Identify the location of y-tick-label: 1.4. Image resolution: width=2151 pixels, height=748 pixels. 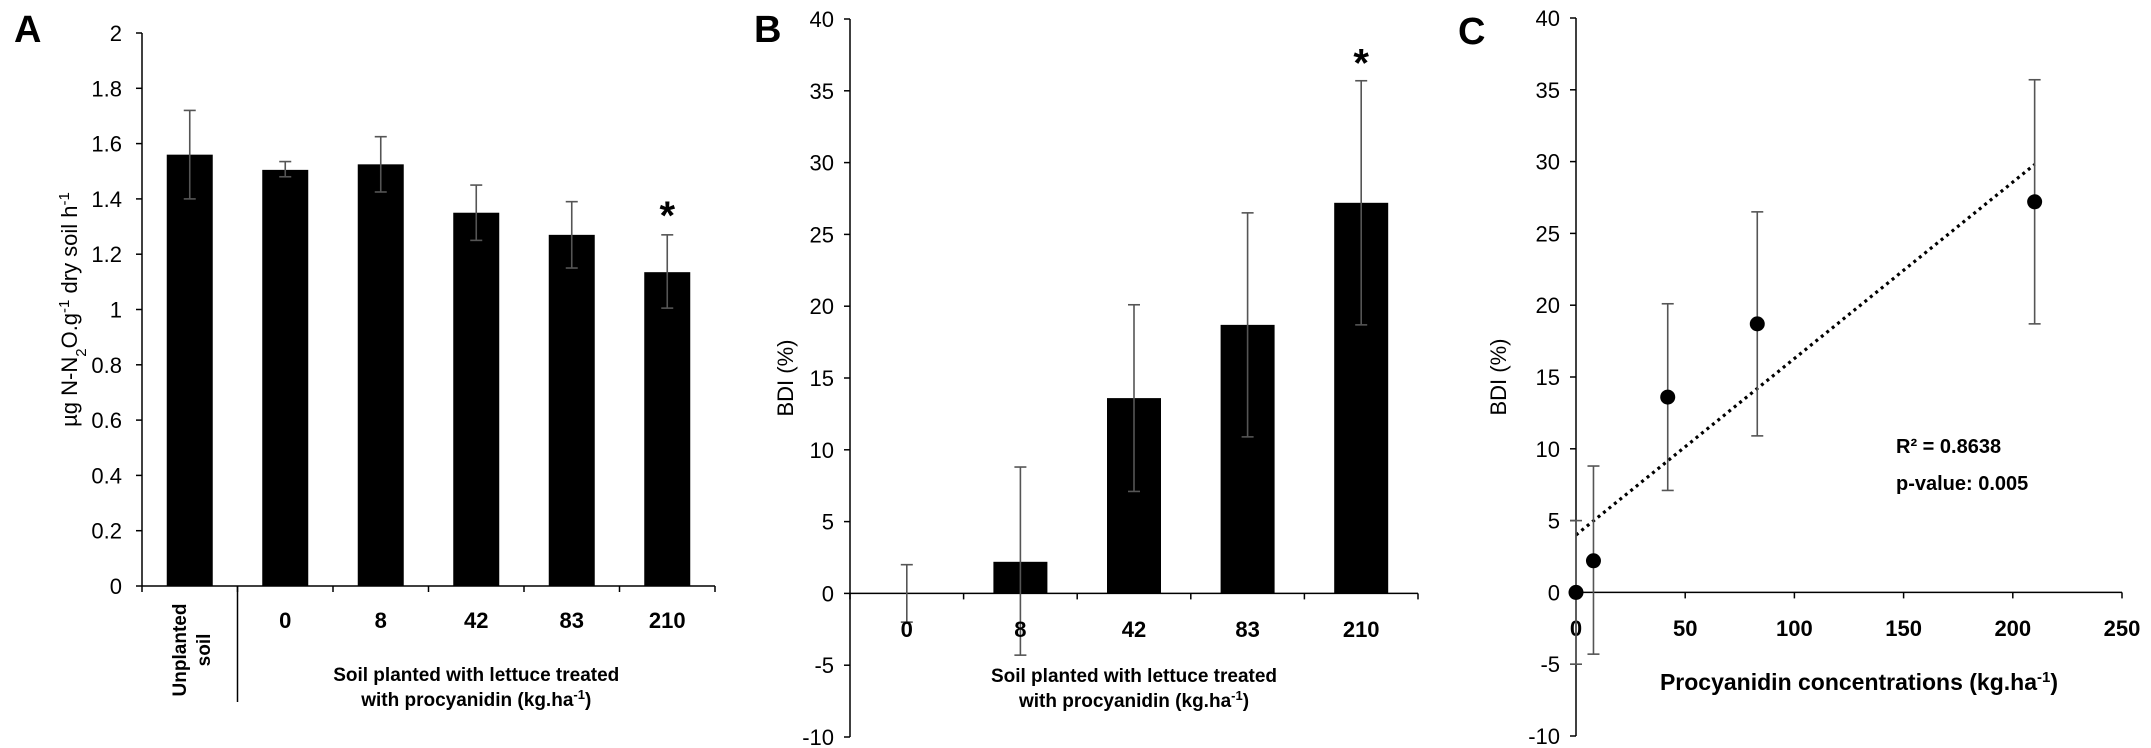
(106, 199).